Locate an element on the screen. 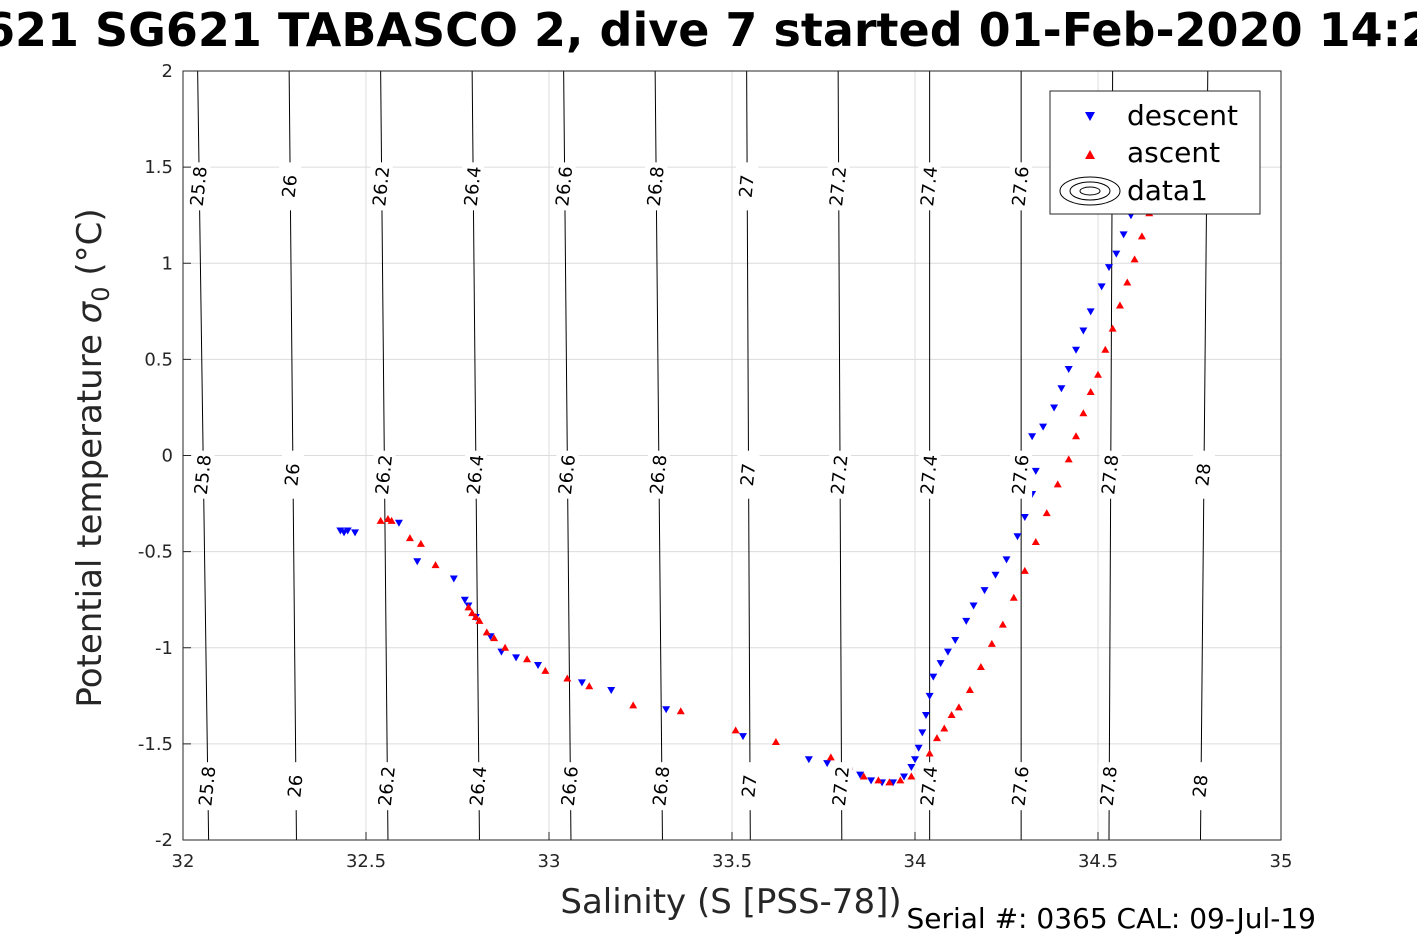 Image resolution: width=1417 pixels, height=945 pixels. isopycnal-label: 26.8 is located at coordinates (656, 186).